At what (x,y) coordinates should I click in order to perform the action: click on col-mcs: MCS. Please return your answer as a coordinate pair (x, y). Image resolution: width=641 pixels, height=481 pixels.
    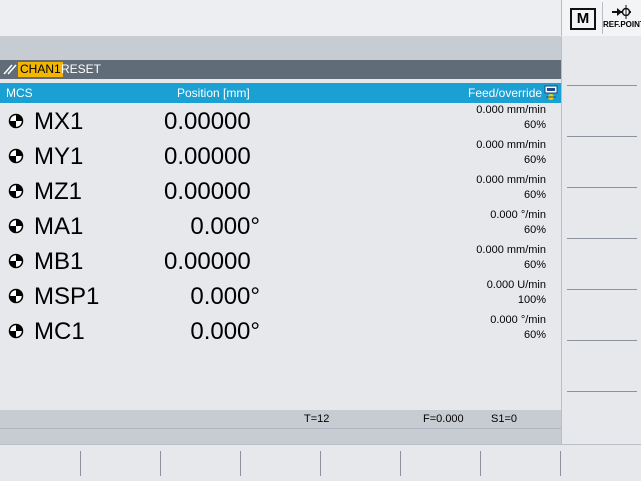
    Looking at the image, I should click on (19, 93).